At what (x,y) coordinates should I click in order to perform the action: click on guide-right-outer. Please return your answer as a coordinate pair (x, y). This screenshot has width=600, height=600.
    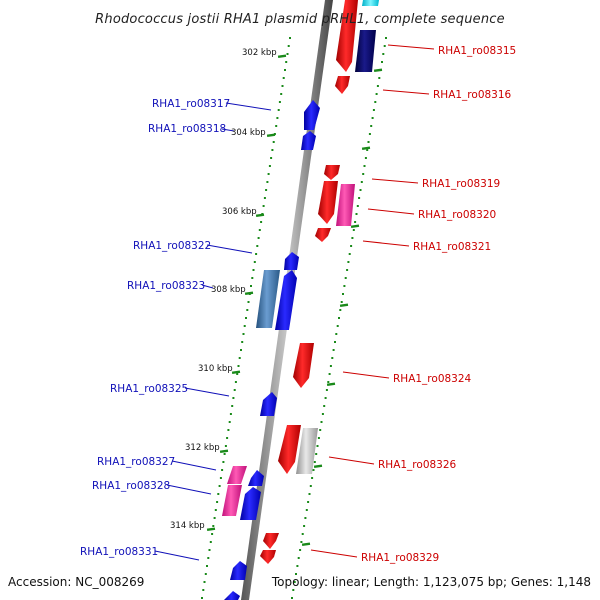
    Looking at the image, I should click on (339, 318).